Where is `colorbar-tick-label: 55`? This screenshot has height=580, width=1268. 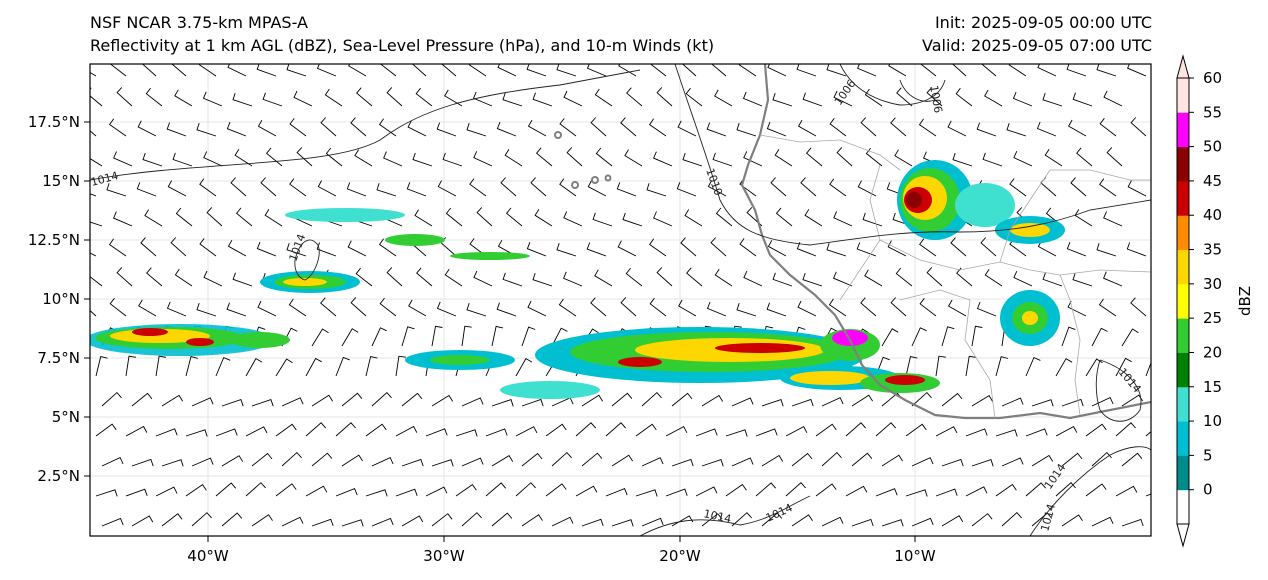 colorbar-tick-label: 55 is located at coordinates (1212, 112).